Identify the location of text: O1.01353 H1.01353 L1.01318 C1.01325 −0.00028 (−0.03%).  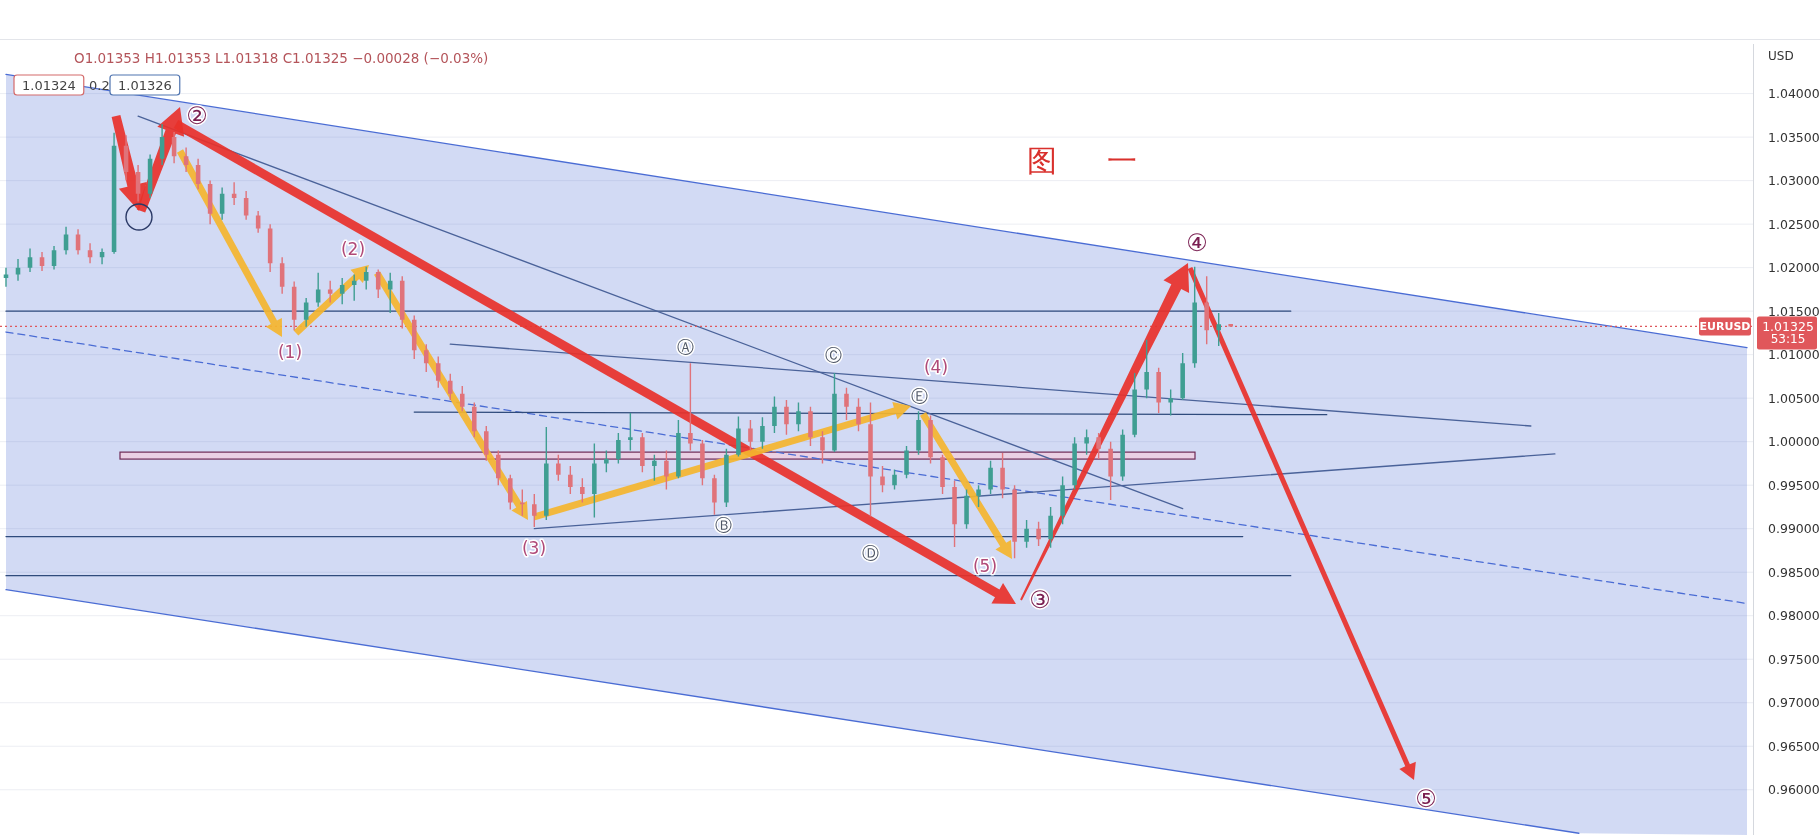
(281, 58).